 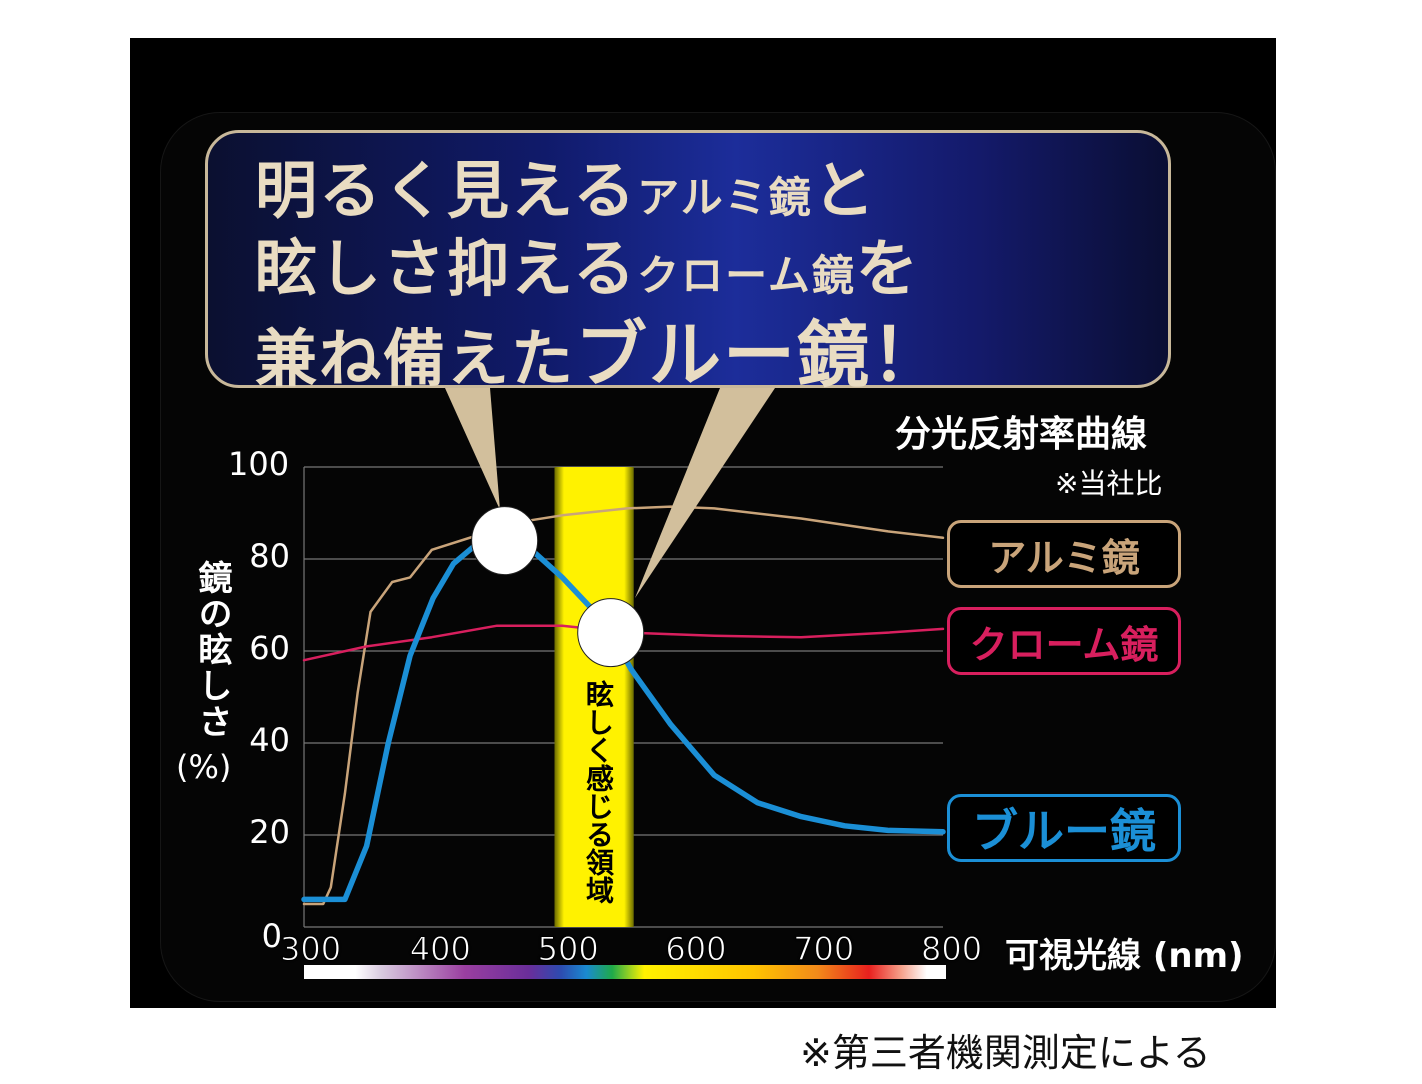 What do you see at coordinates (1109, 483) in the screenshot?
I see `chart-subtitle: ※当社比` at bounding box center [1109, 483].